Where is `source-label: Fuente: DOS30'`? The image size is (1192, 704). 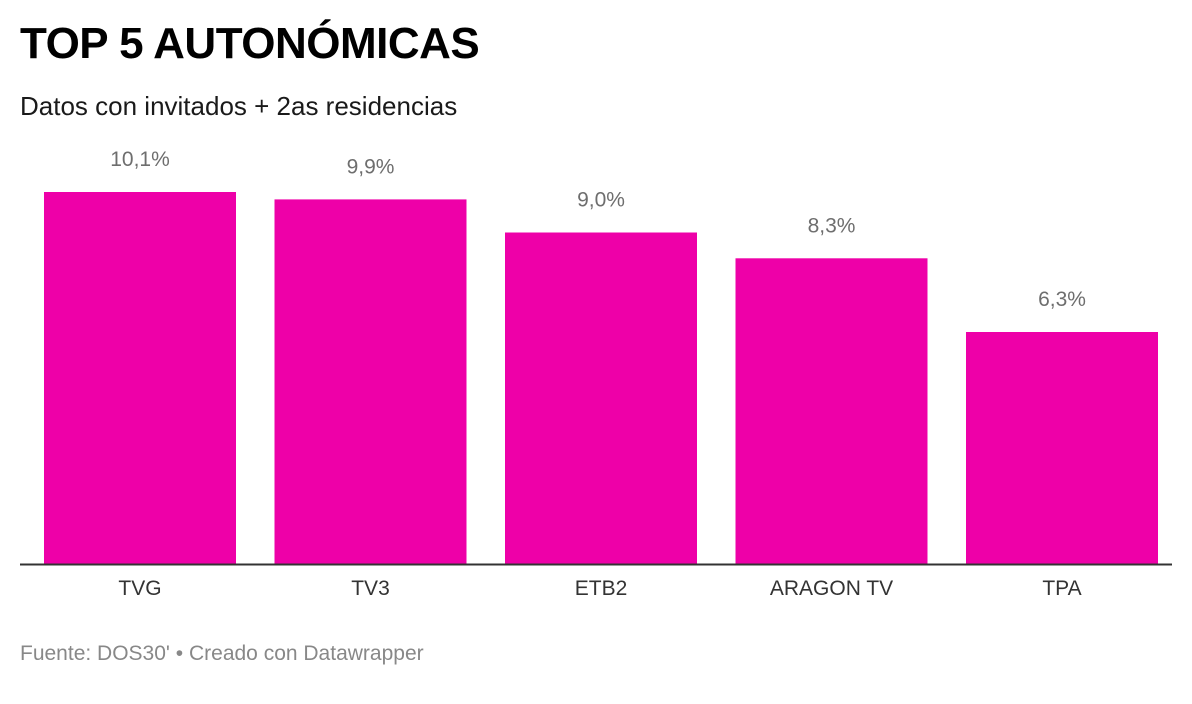
source-label: Fuente: DOS30' is located at coordinates (95, 653).